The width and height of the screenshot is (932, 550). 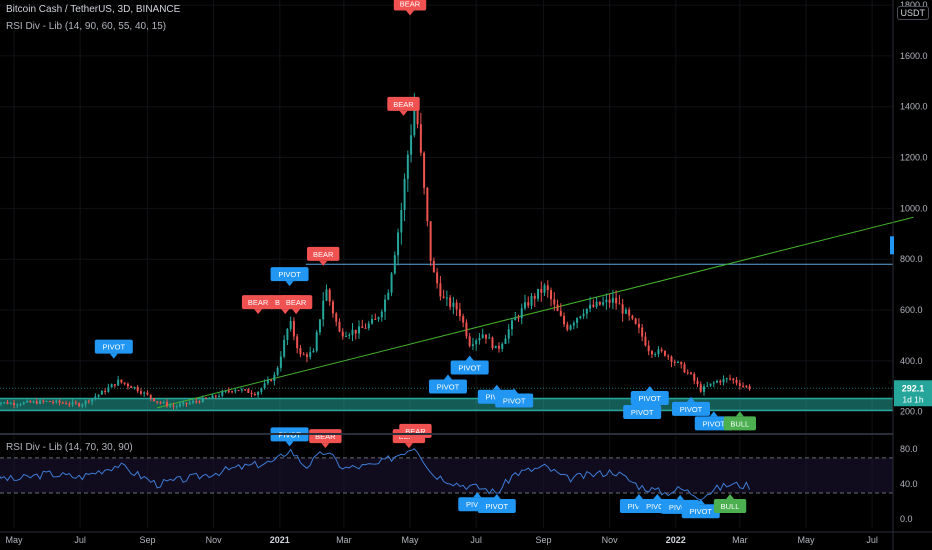 What do you see at coordinates (914, 208) in the screenshot?
I see `y-tick-label: 1000.0` at bounding box center [914, 208].